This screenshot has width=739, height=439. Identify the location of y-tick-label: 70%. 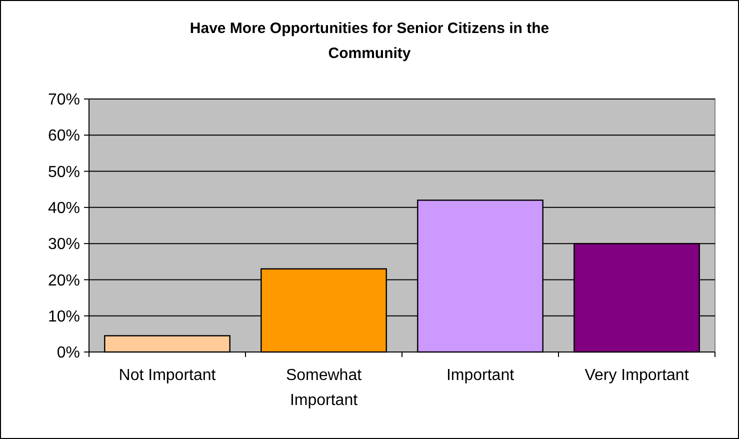
(64, 100).